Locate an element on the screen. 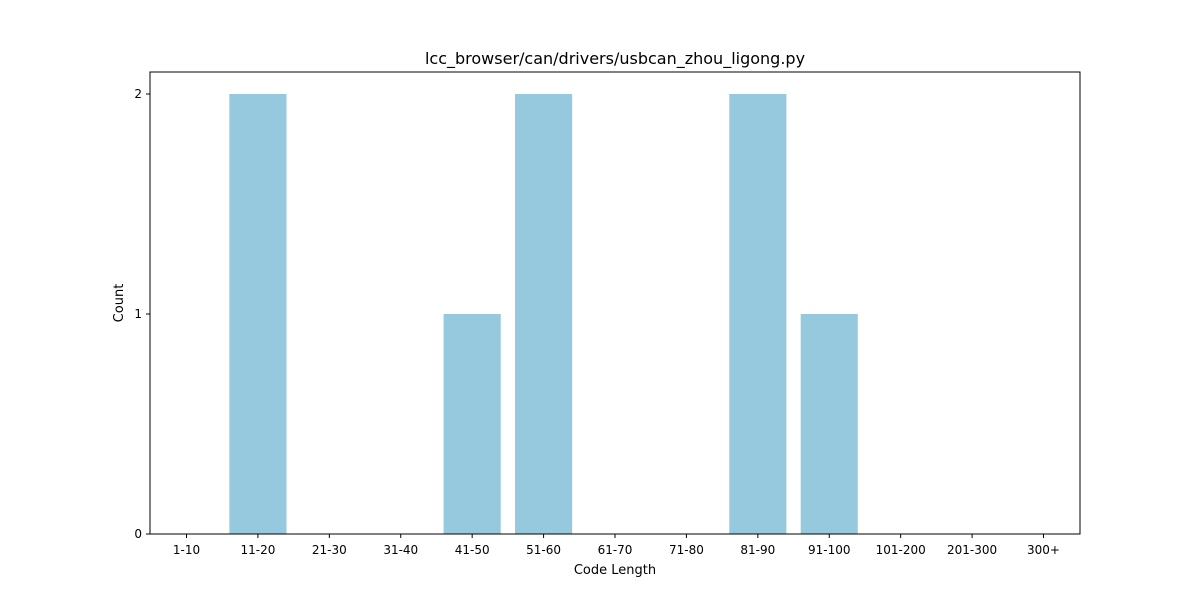  y-axis: 0 1 2 is located at coordinates (142, 314).